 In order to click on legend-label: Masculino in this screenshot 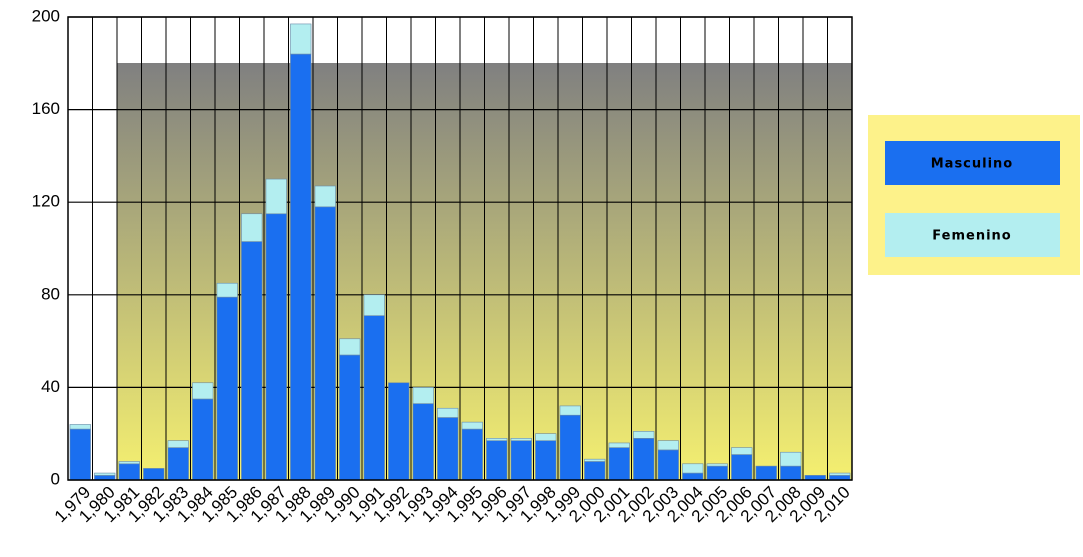, I will do `click(972, 164)`.